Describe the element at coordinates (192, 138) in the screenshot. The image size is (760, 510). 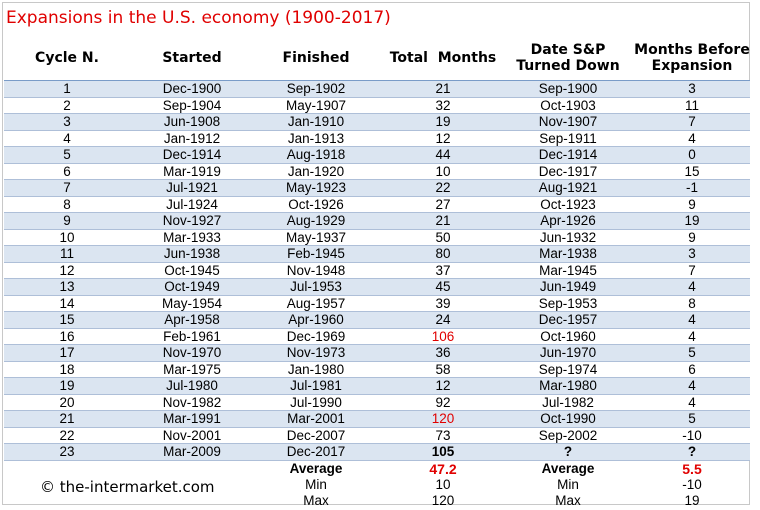
I see `cell-started: Jan-1912` at that location.